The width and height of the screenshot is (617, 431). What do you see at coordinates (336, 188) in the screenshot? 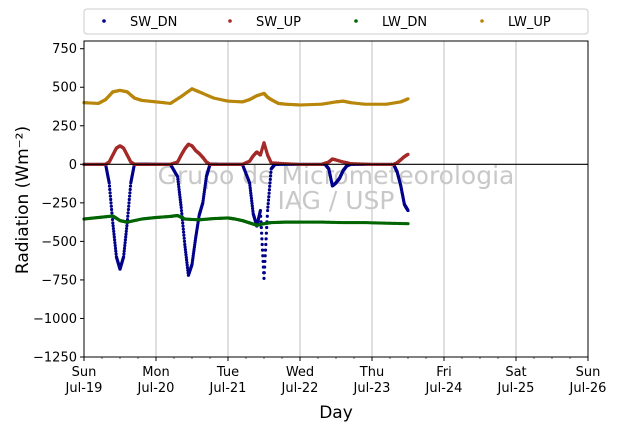
I see `watermark: Grupo de Micrometeorologia IAG / USP` at bounding box center [336, 188].